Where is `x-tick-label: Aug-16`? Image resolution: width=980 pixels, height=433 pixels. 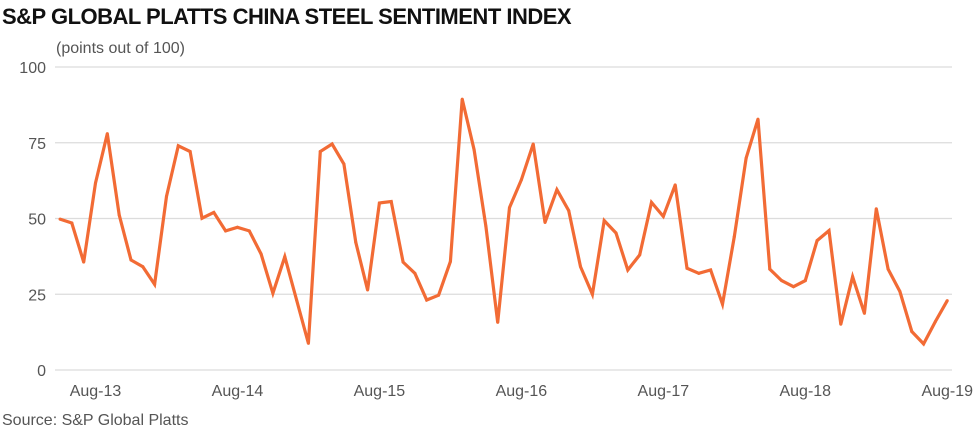
x-tick-label: Aug-16 is located at coordinates (522, 391).